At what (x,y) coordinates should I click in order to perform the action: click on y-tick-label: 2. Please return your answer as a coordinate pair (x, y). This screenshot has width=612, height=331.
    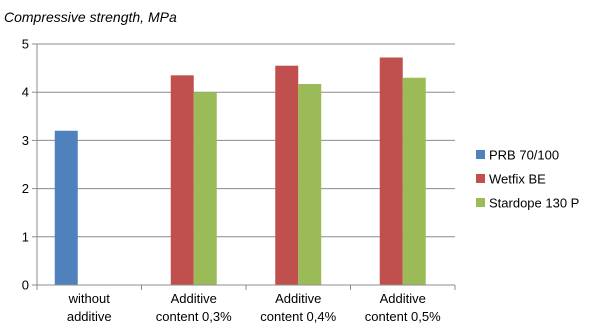
    Looking at the image, I should click on (25, 188).